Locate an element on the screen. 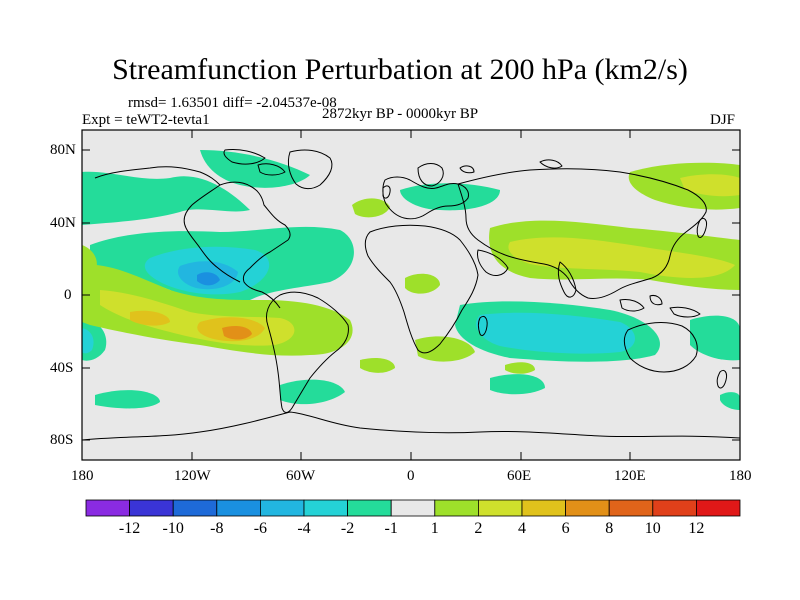  lon-label-180w: 180 is located at coordinates (82, 476).